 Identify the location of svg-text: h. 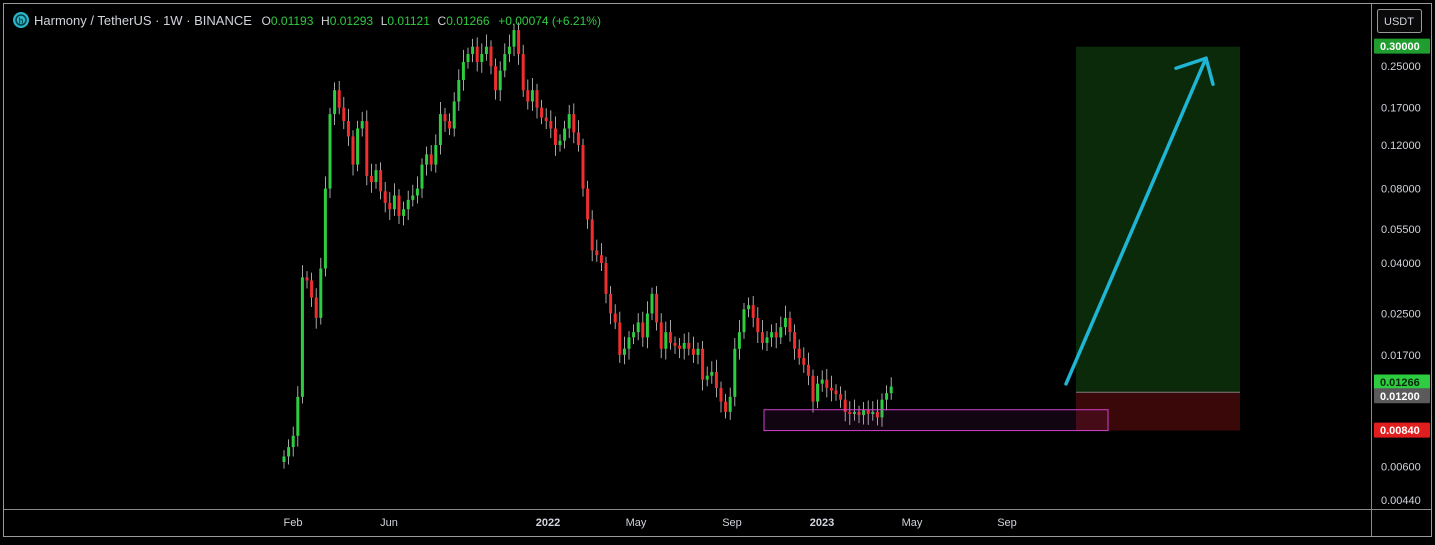
(21, 21).